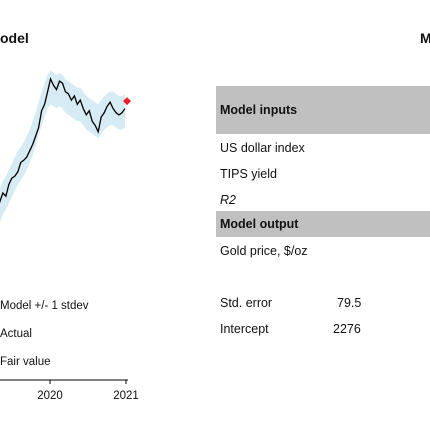 Image resolution: width=430 pixels, height=430 pixels. What do you see at coordinates (349, 303) in the screenshot?
I see `stat-std-error-value: 79.5` at bounding box center [349, 303].